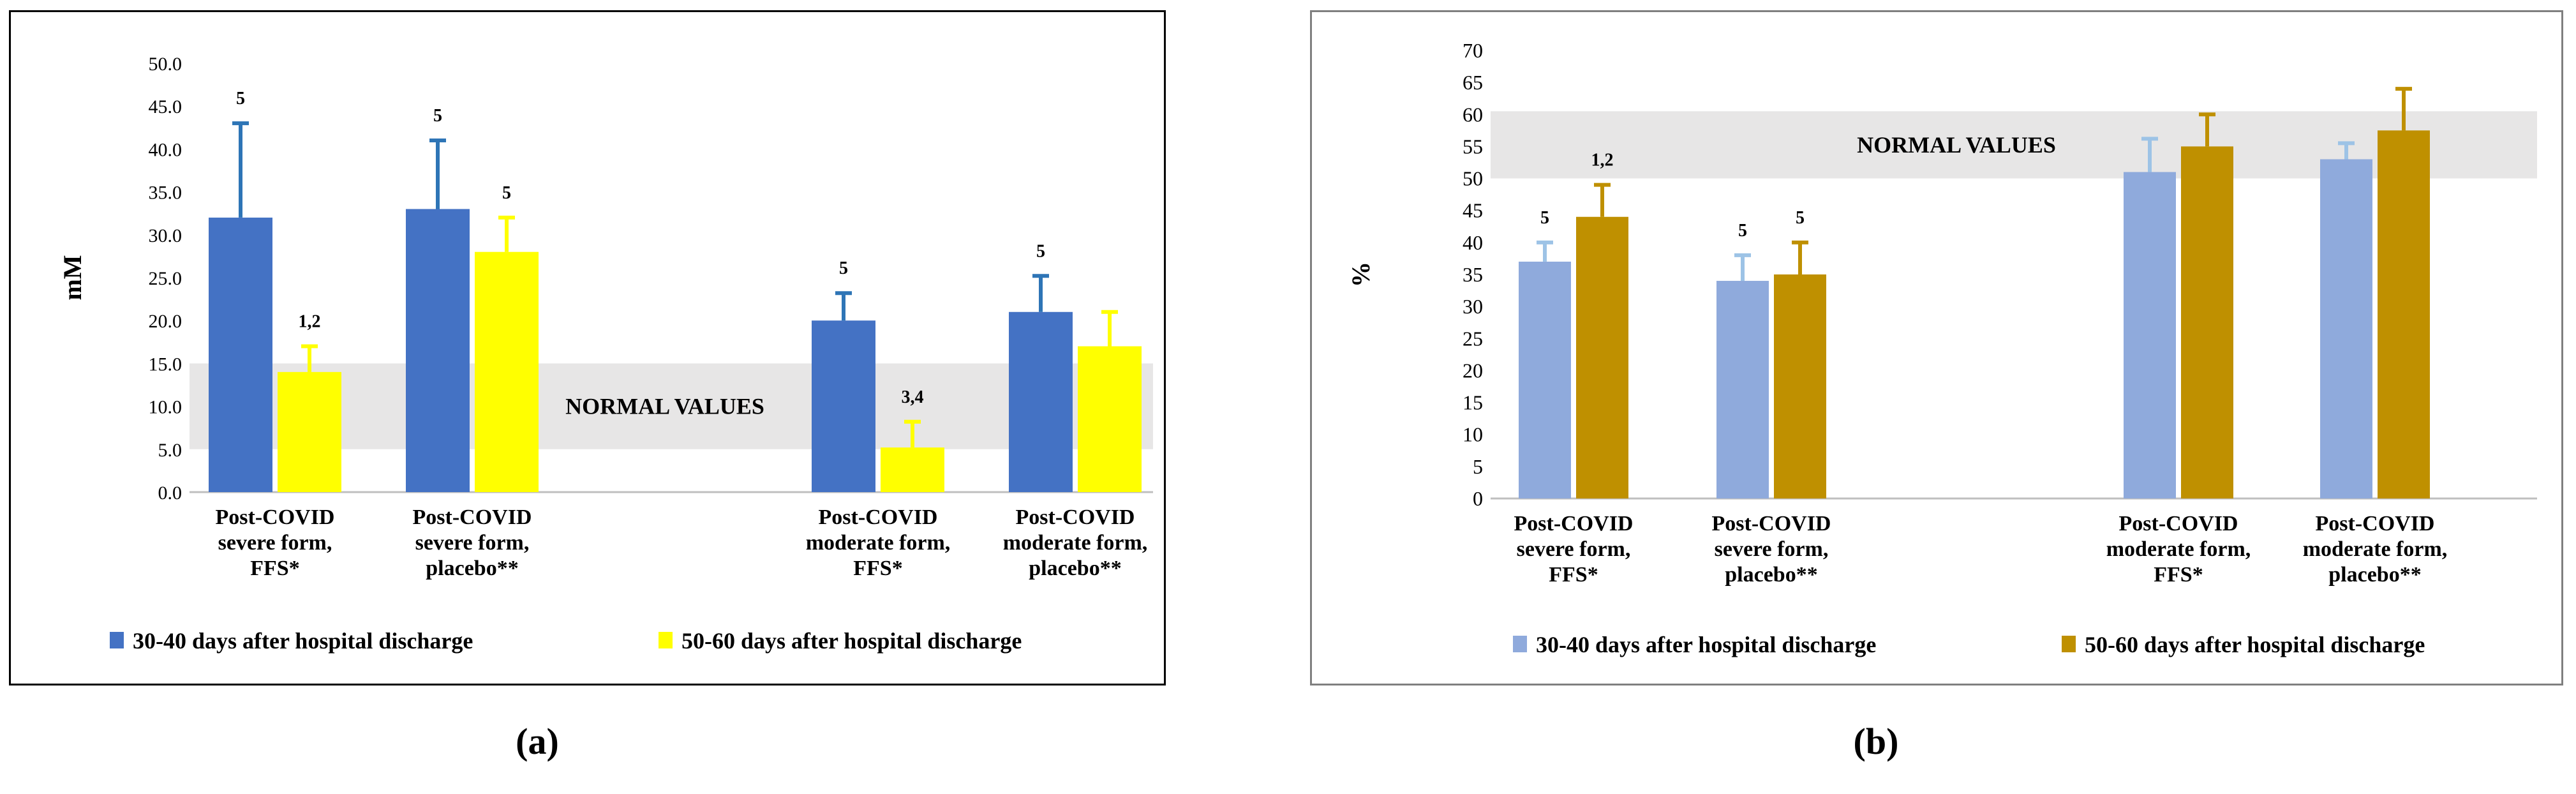 The image size is (2576, 794). Describe the element at coordinates (1473, 402) in the screenshot. I see `y-tick-label: 15` at that location.